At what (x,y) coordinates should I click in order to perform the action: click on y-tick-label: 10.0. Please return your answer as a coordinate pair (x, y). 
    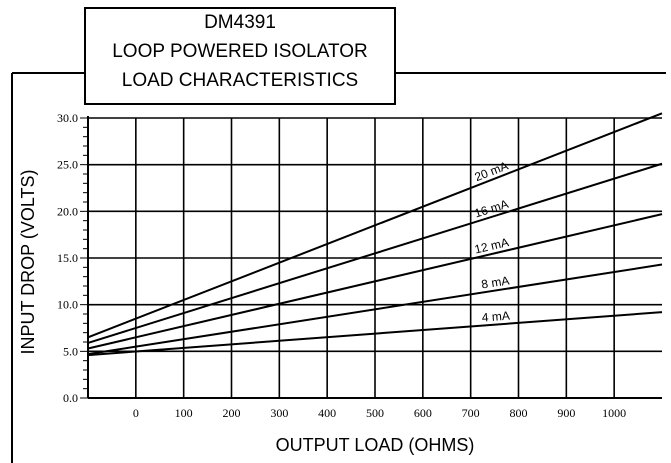
    Looking at the image, I should click on (67, 305).